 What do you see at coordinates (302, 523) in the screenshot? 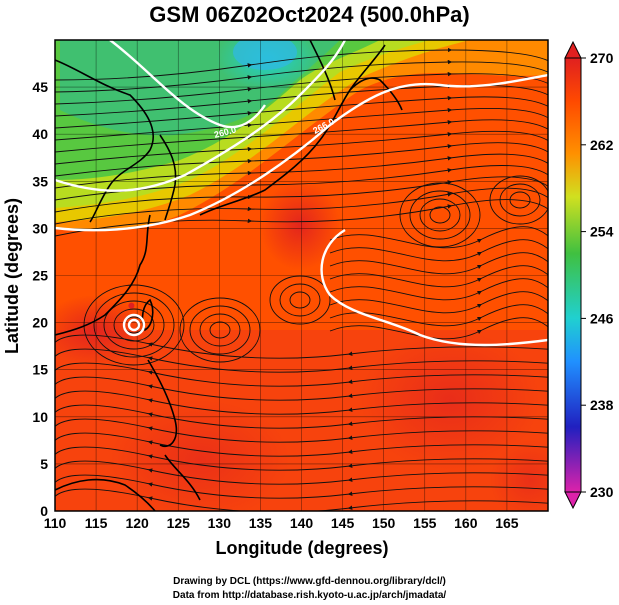
I see `x-tick-label: 140` at bounding box center [302, 523].